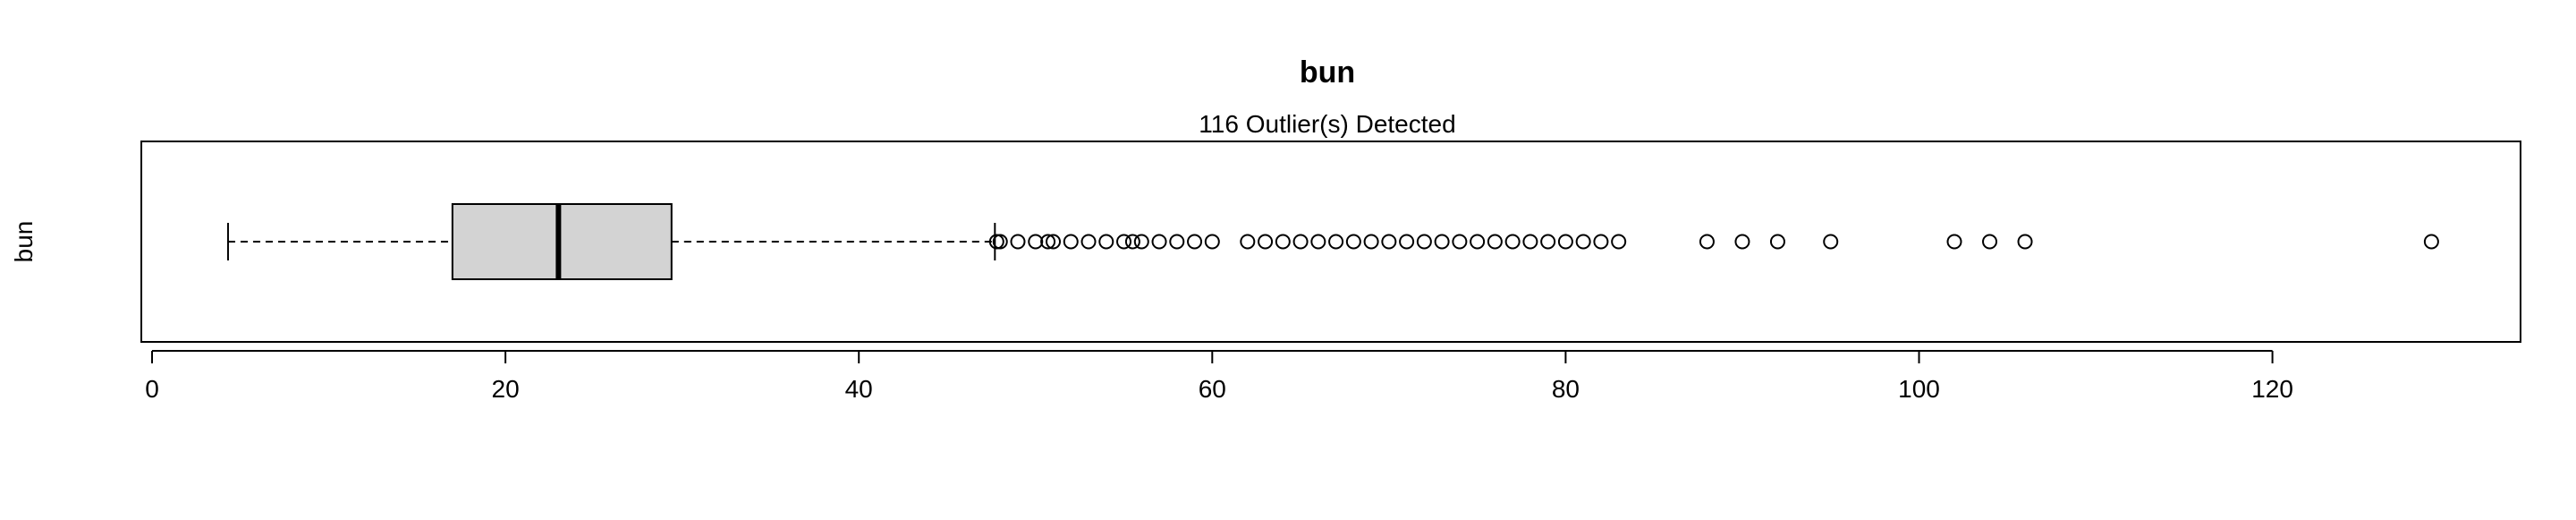 This screenshot has height=520, width=2576. I want to click on chart-subtitle: 116 Outlier(s) Detected, so click(1327, 124).